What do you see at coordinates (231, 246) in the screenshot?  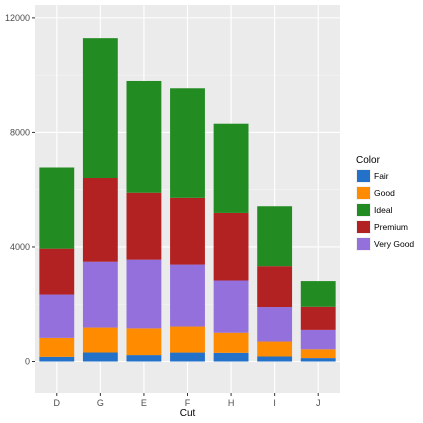 I see `bar-H-premium` at bounding box center [231, 246].